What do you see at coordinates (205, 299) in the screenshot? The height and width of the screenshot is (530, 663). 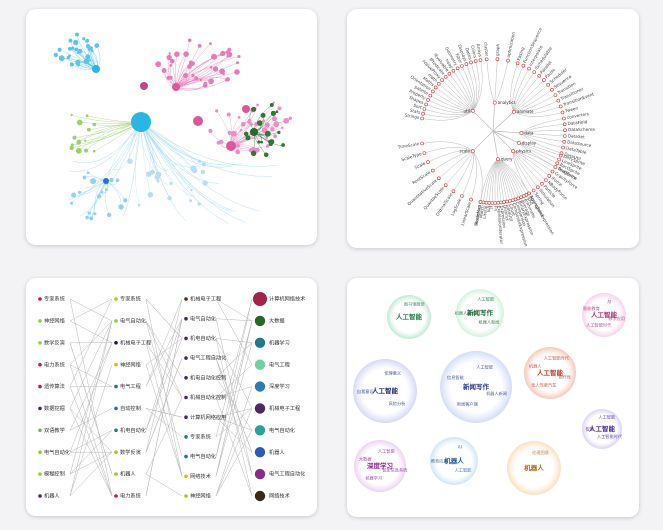 I see `category-label: 机械电子工程` at bounding box center [205, 299].